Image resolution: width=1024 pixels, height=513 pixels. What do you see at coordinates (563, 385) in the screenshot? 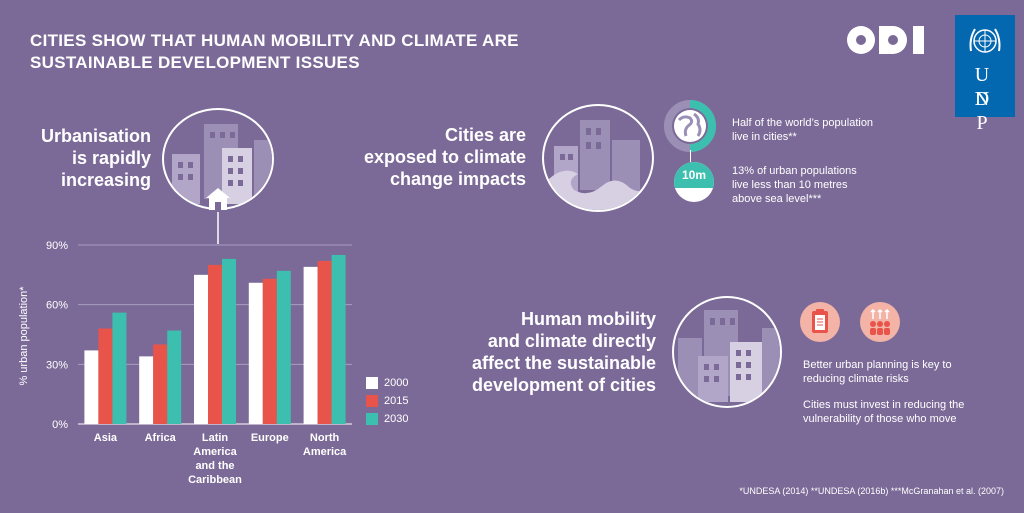
I see `heading-line: development of cities` at bounding box center [563, 385].